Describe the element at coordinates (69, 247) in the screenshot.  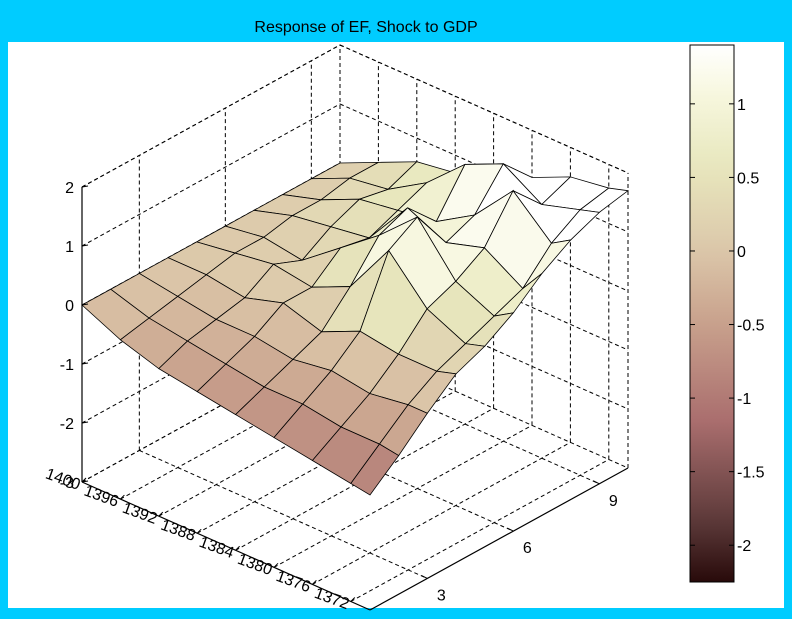
I see `z-tick-label: 1` at that location.